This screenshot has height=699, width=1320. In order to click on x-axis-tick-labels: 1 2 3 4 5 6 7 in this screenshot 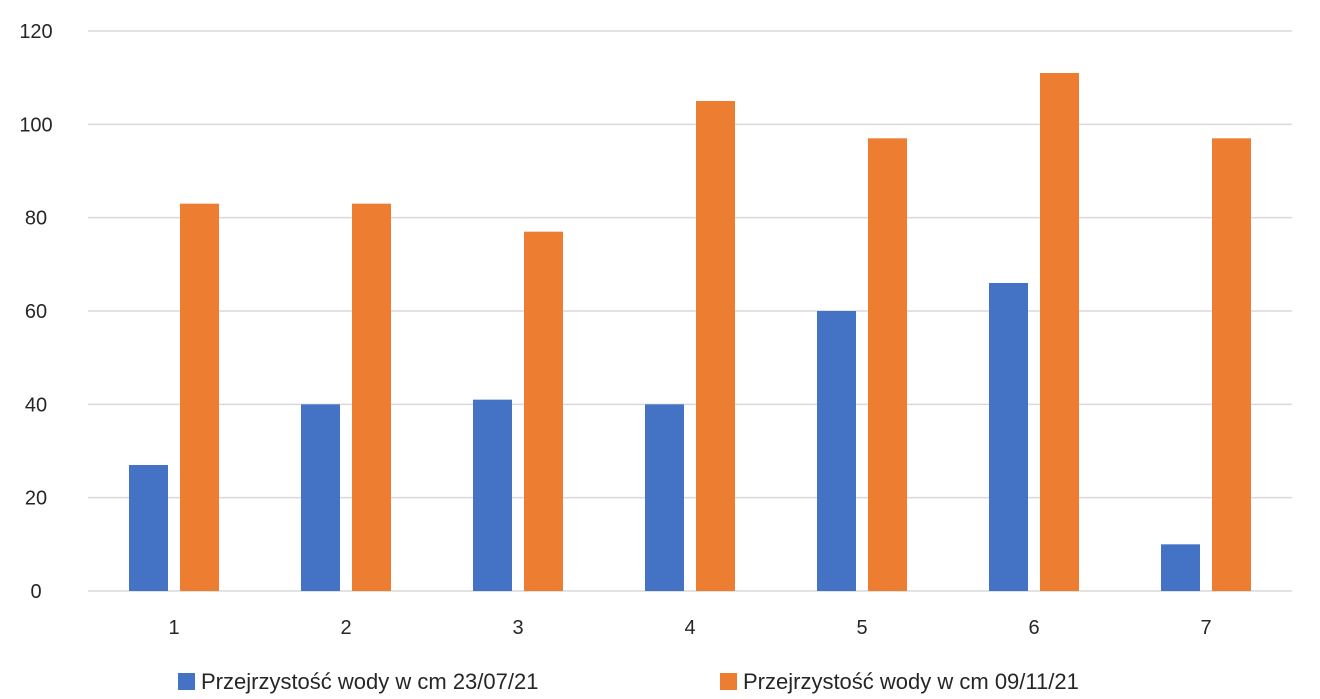, I will do `click(689, 628)`.